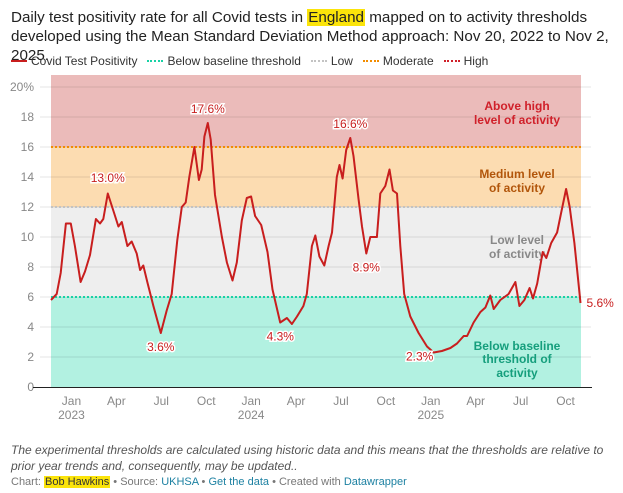  I want to click on data-label: 17.6%, so click(208, 109).